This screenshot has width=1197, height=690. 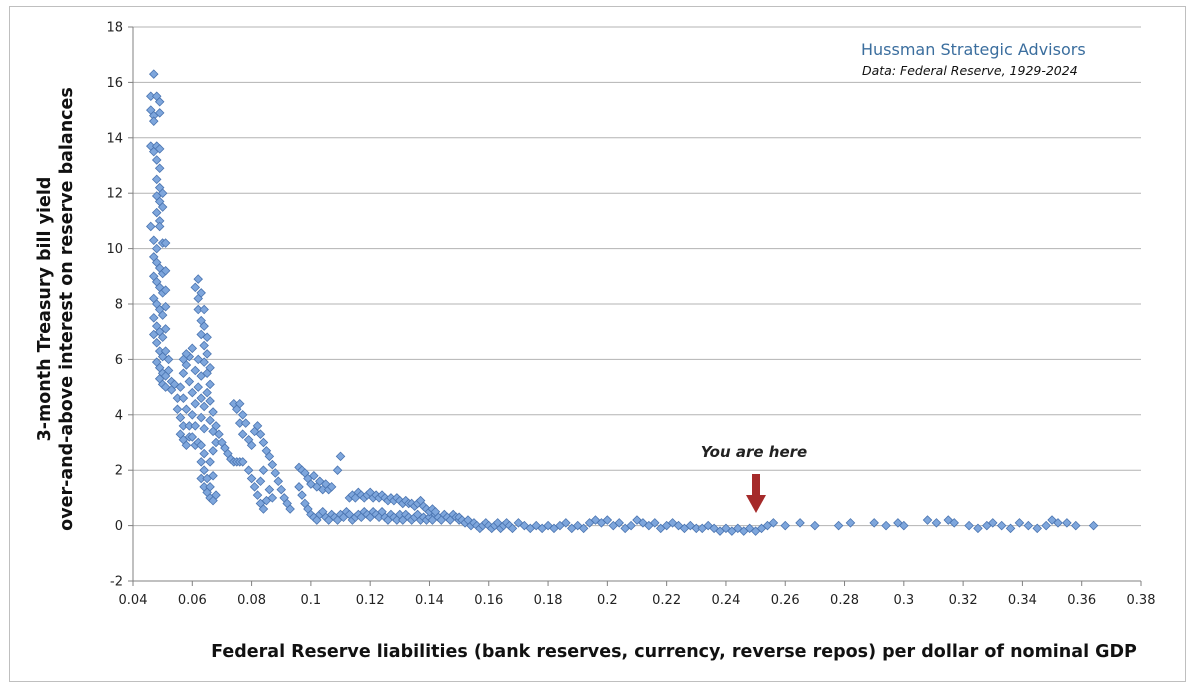 I want to click on annotation-arrow, so click(x=756, y=493).